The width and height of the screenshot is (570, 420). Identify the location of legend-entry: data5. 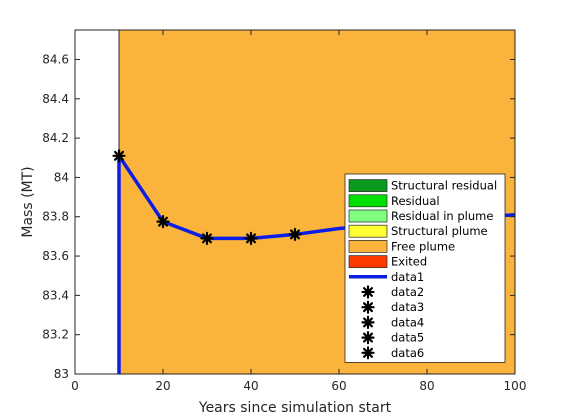
(392, 338).